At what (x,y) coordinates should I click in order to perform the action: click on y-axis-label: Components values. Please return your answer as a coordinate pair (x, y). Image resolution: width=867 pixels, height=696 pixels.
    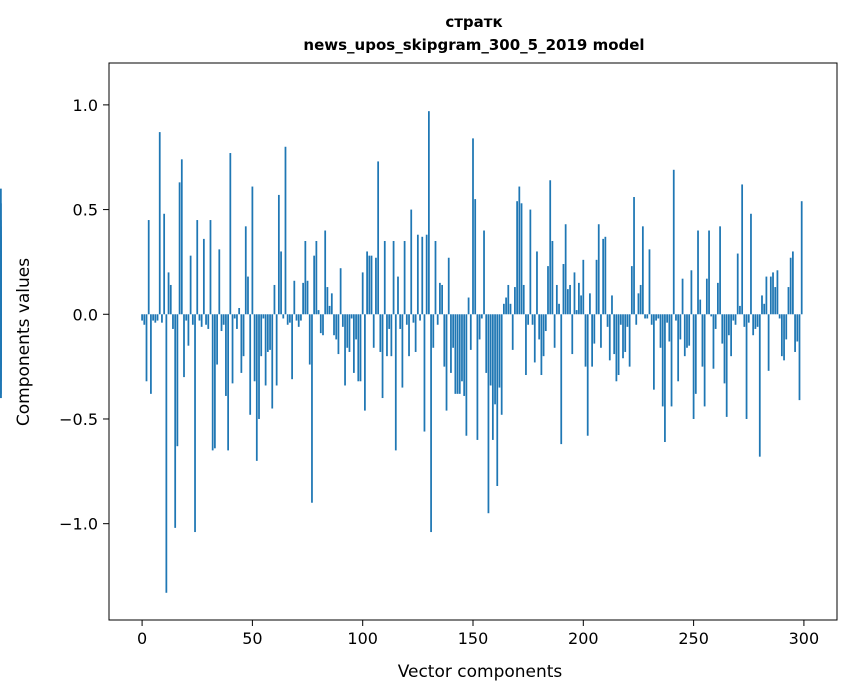
    Looking at the image, I should click on (24, 342).